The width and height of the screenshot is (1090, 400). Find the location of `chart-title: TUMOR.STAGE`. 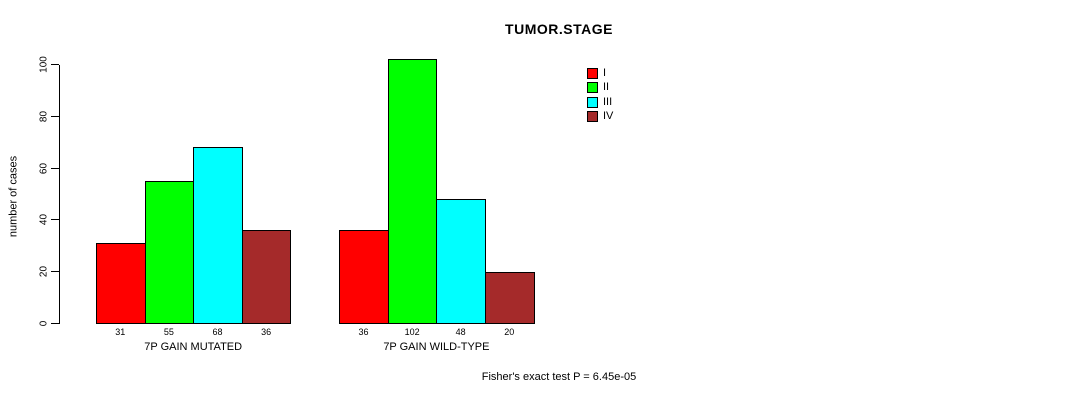

chart-title: TUMOR.STAGE is located at coordinates (559, 29).